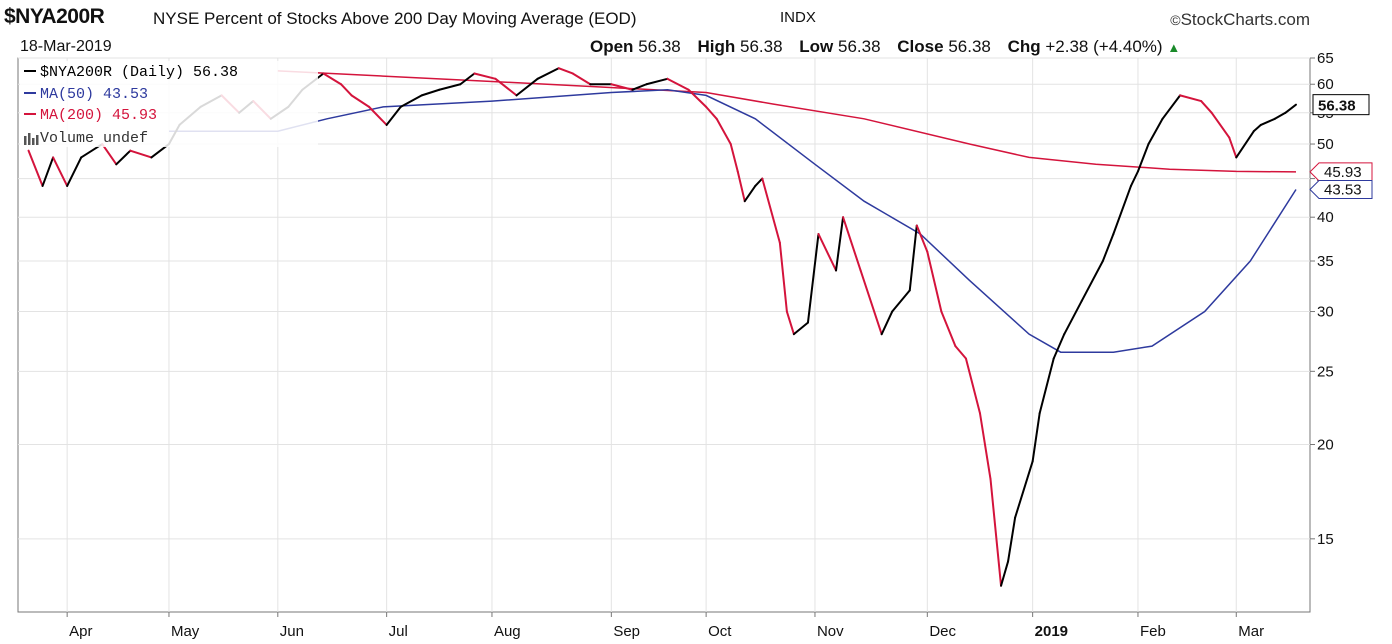 The height and width of the screenshot is (644, 1392). I want to click on x-tick-label: Mar, so click(1251, 631).